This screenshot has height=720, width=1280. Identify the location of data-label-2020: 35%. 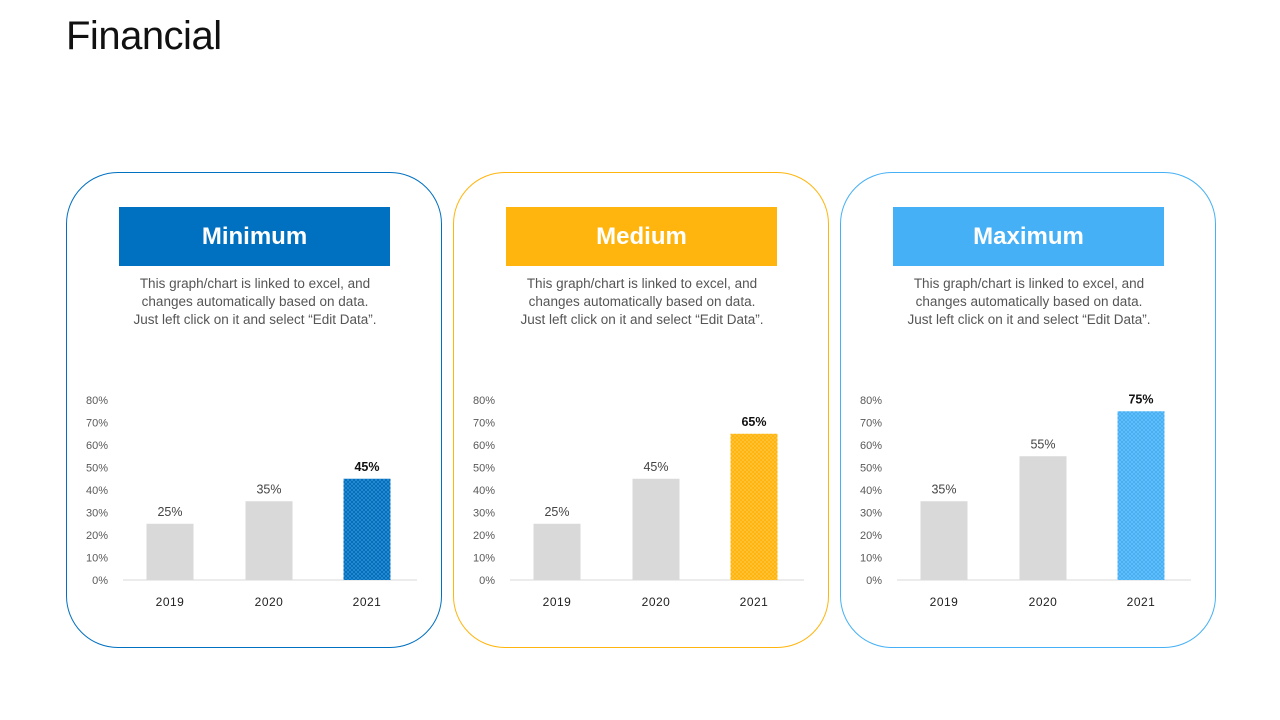
(268, 489).